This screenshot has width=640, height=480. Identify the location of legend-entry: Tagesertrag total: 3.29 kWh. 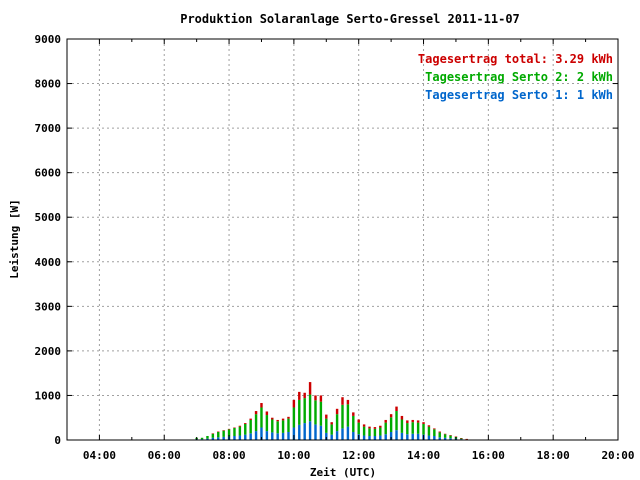
(515, 59).